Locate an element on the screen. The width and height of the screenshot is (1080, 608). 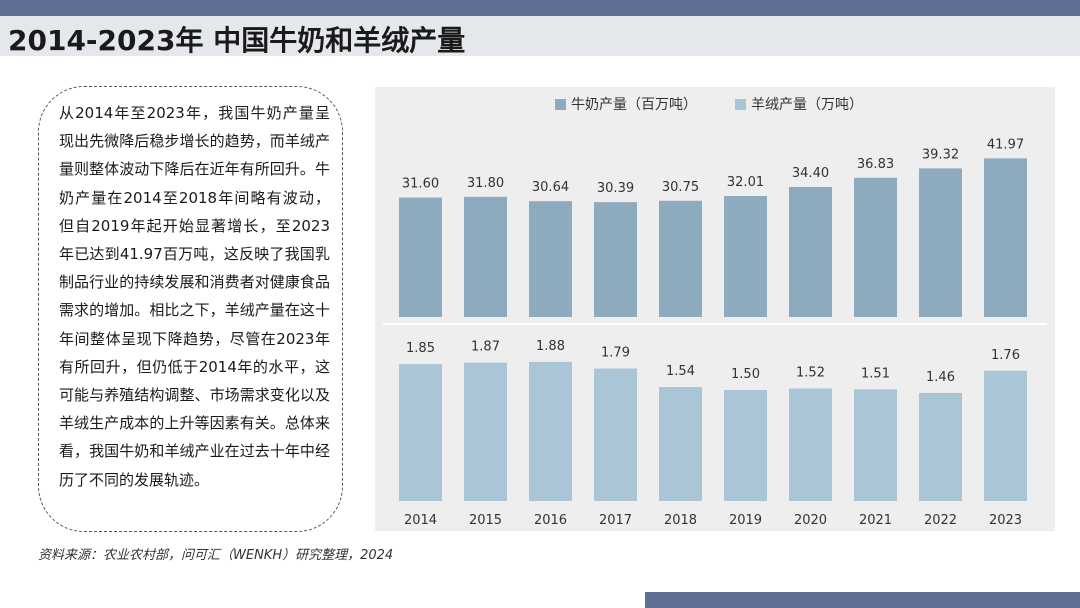
bar-milk-2021 is located at coordinates (875, 247).